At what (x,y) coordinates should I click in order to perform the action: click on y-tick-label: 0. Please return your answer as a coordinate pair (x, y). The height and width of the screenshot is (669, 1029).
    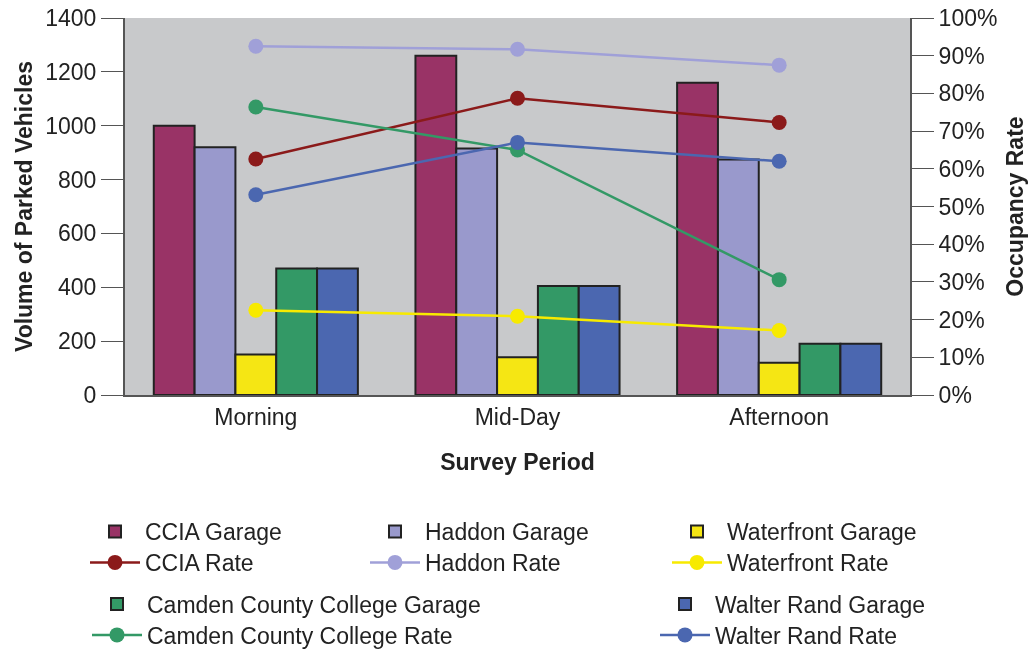
    Looking at the image, I should click on (90, 395).